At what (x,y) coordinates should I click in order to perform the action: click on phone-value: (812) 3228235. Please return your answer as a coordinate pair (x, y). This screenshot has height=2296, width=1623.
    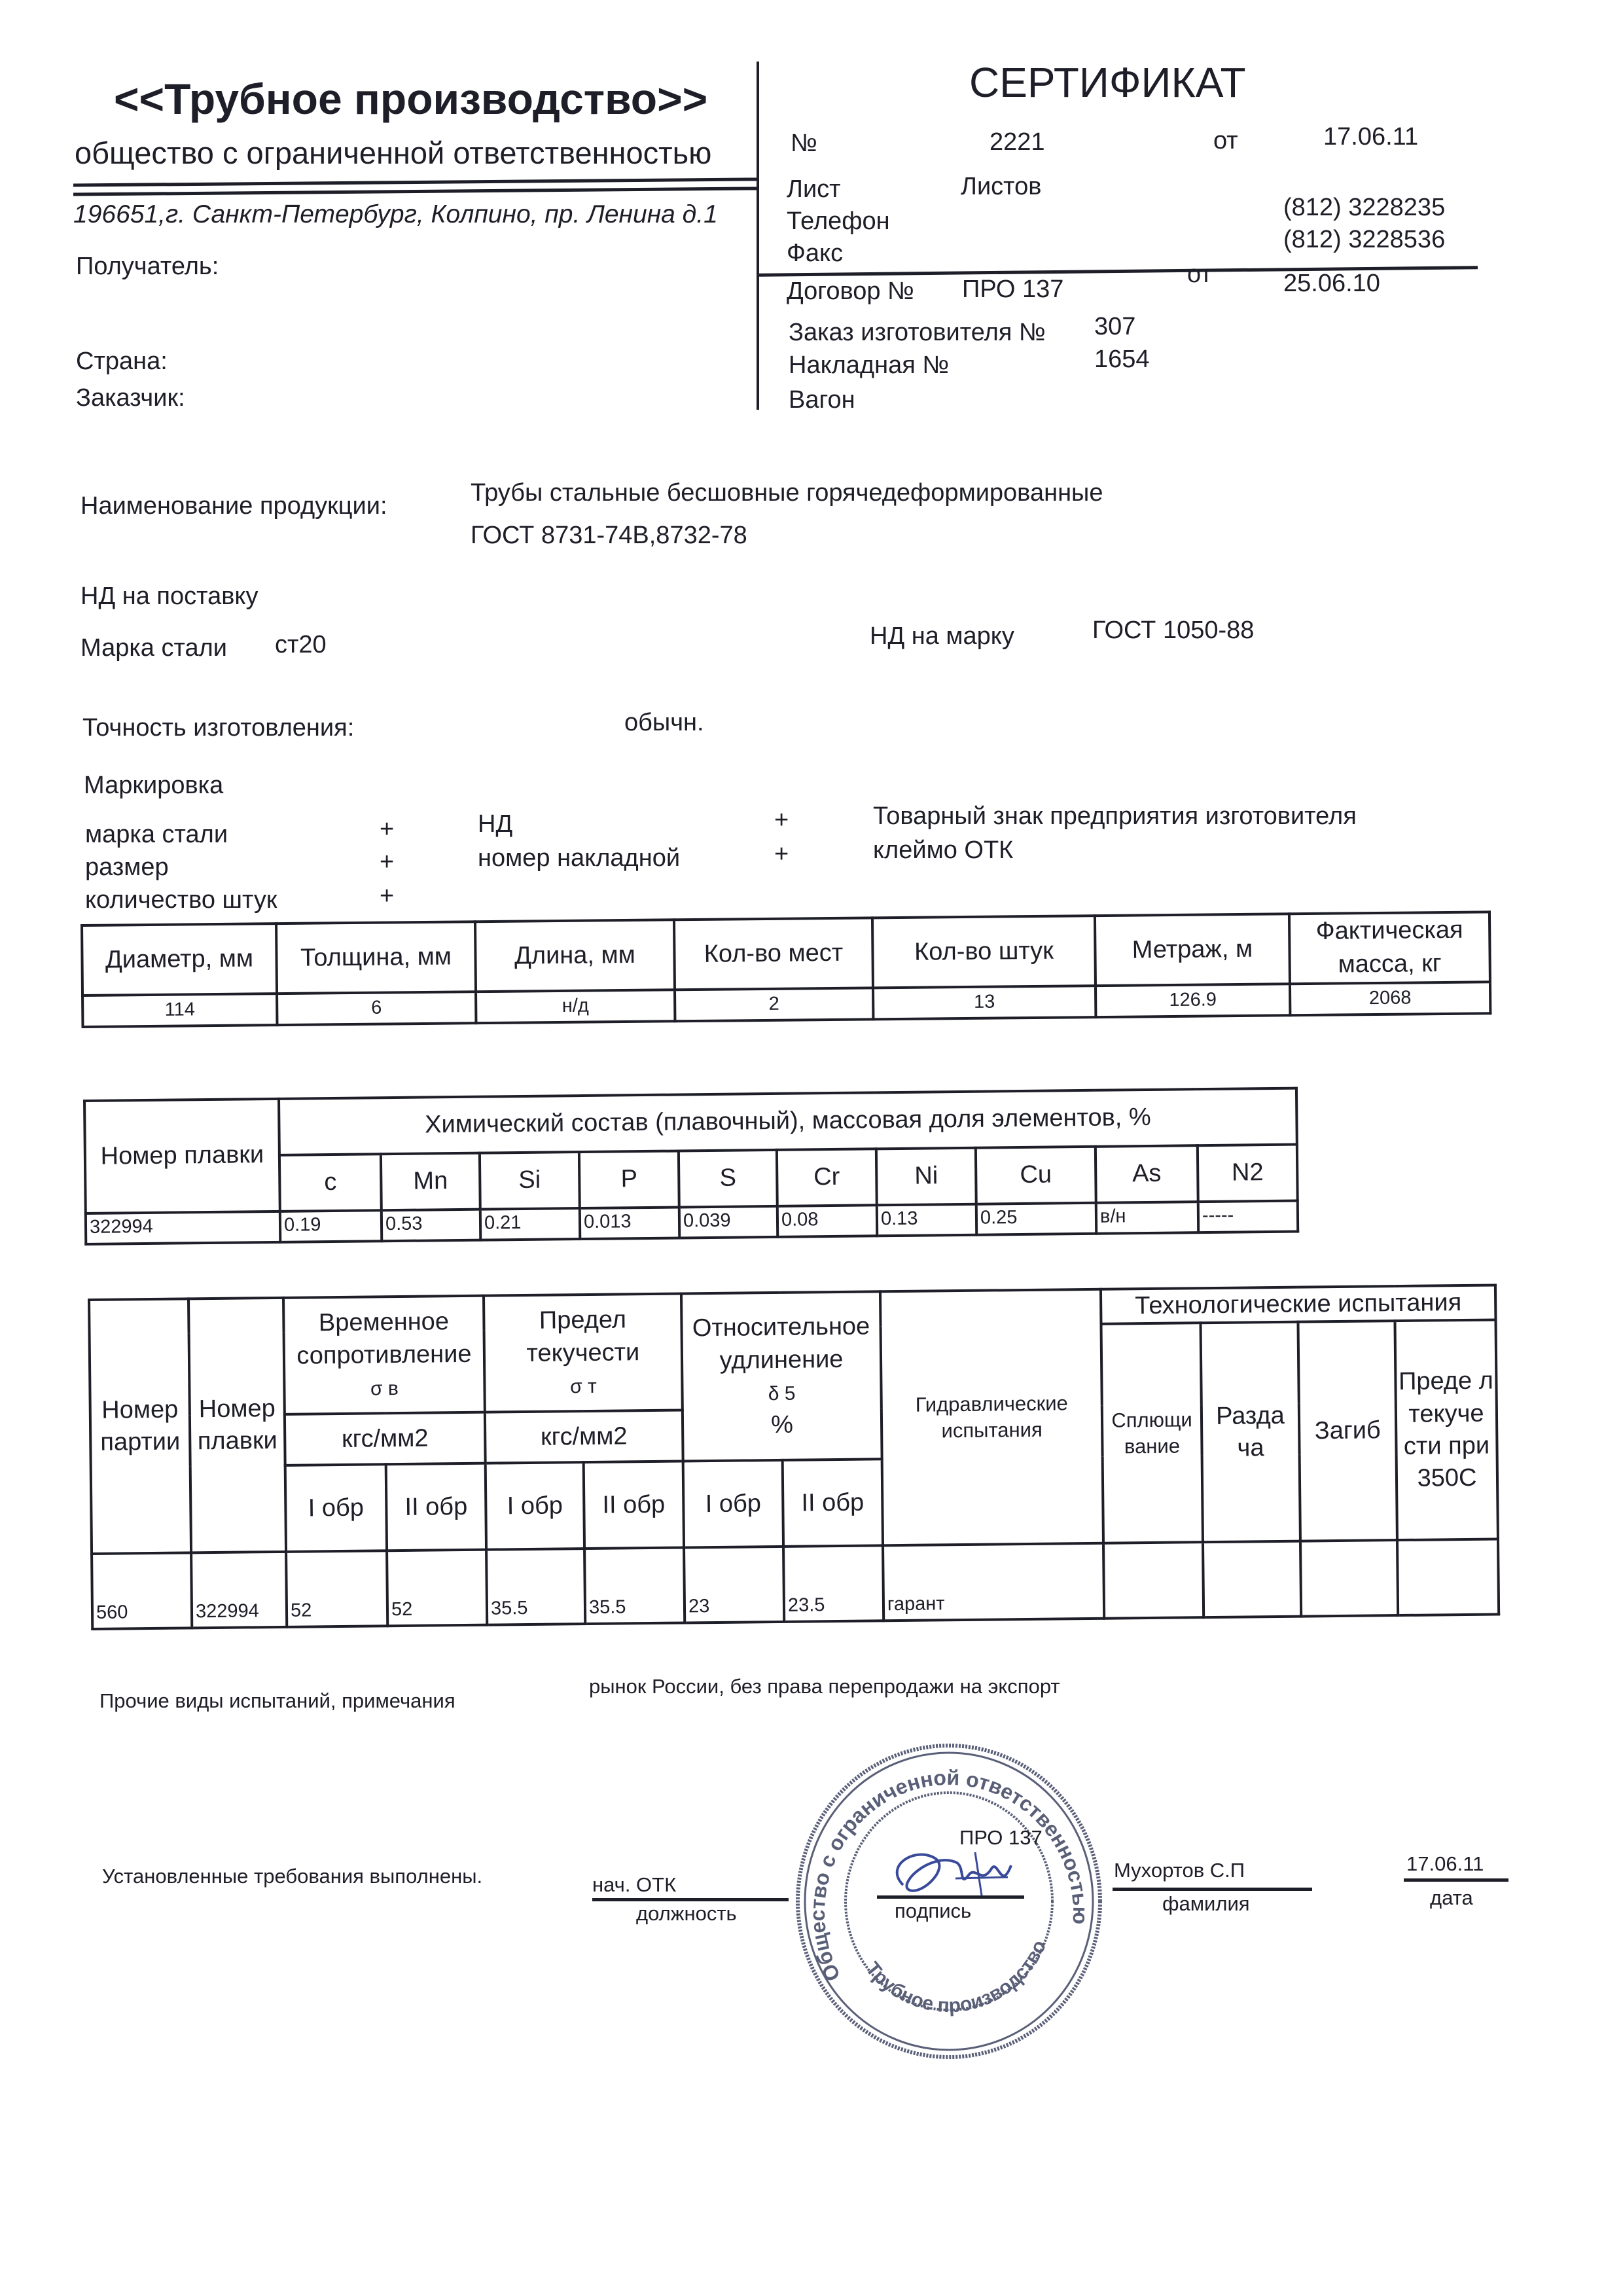
    Looking at the image, I should click on (1364, 207).